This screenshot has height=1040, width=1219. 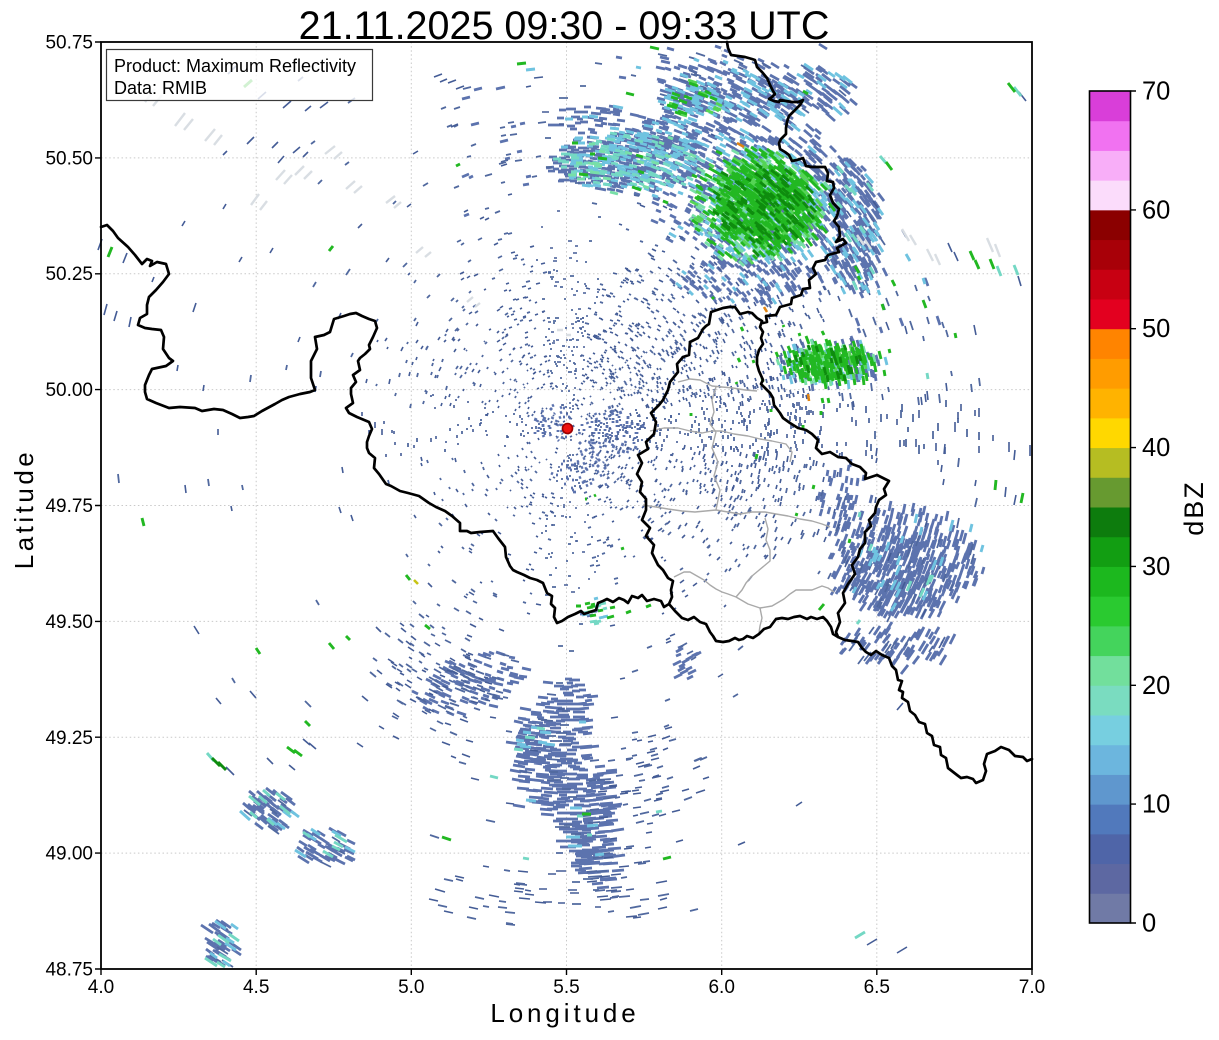 I want to click on svg-text: 49.00, so click(x=69, y=854).